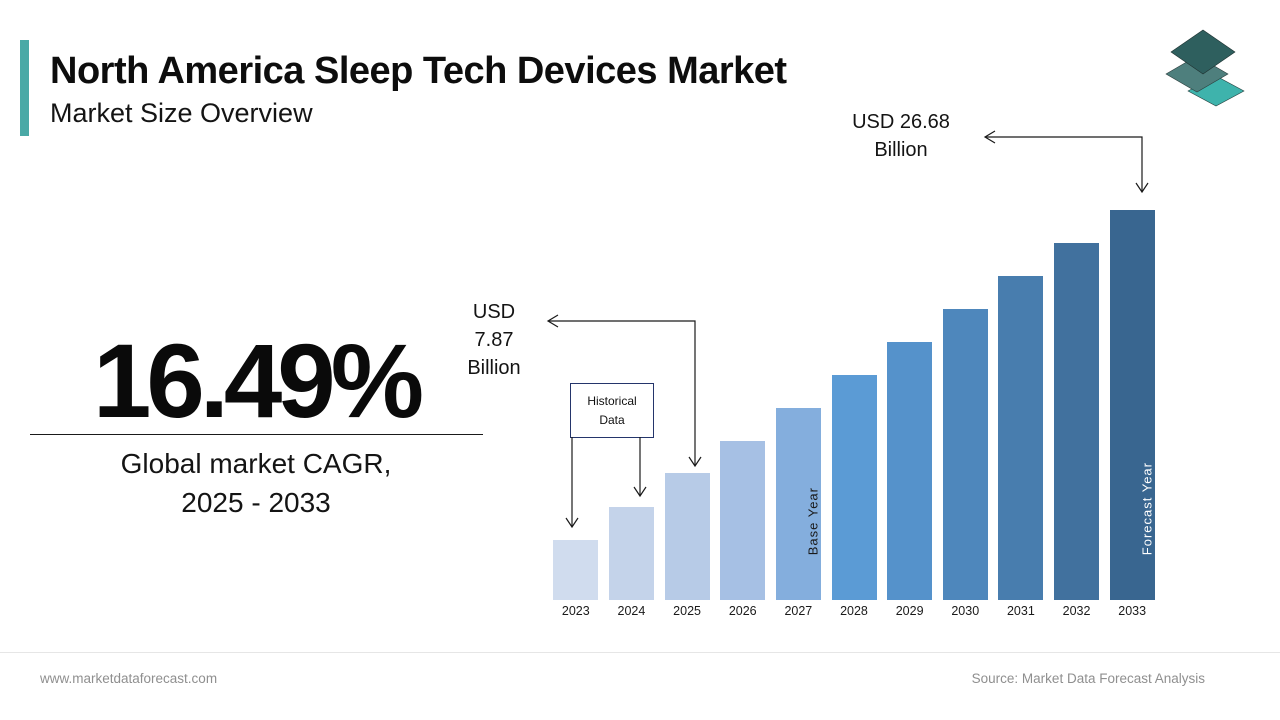 Image resolution: width=1280 pixels, height=720 pixels. I want to click on title-accent-bar, so click(24, 88).